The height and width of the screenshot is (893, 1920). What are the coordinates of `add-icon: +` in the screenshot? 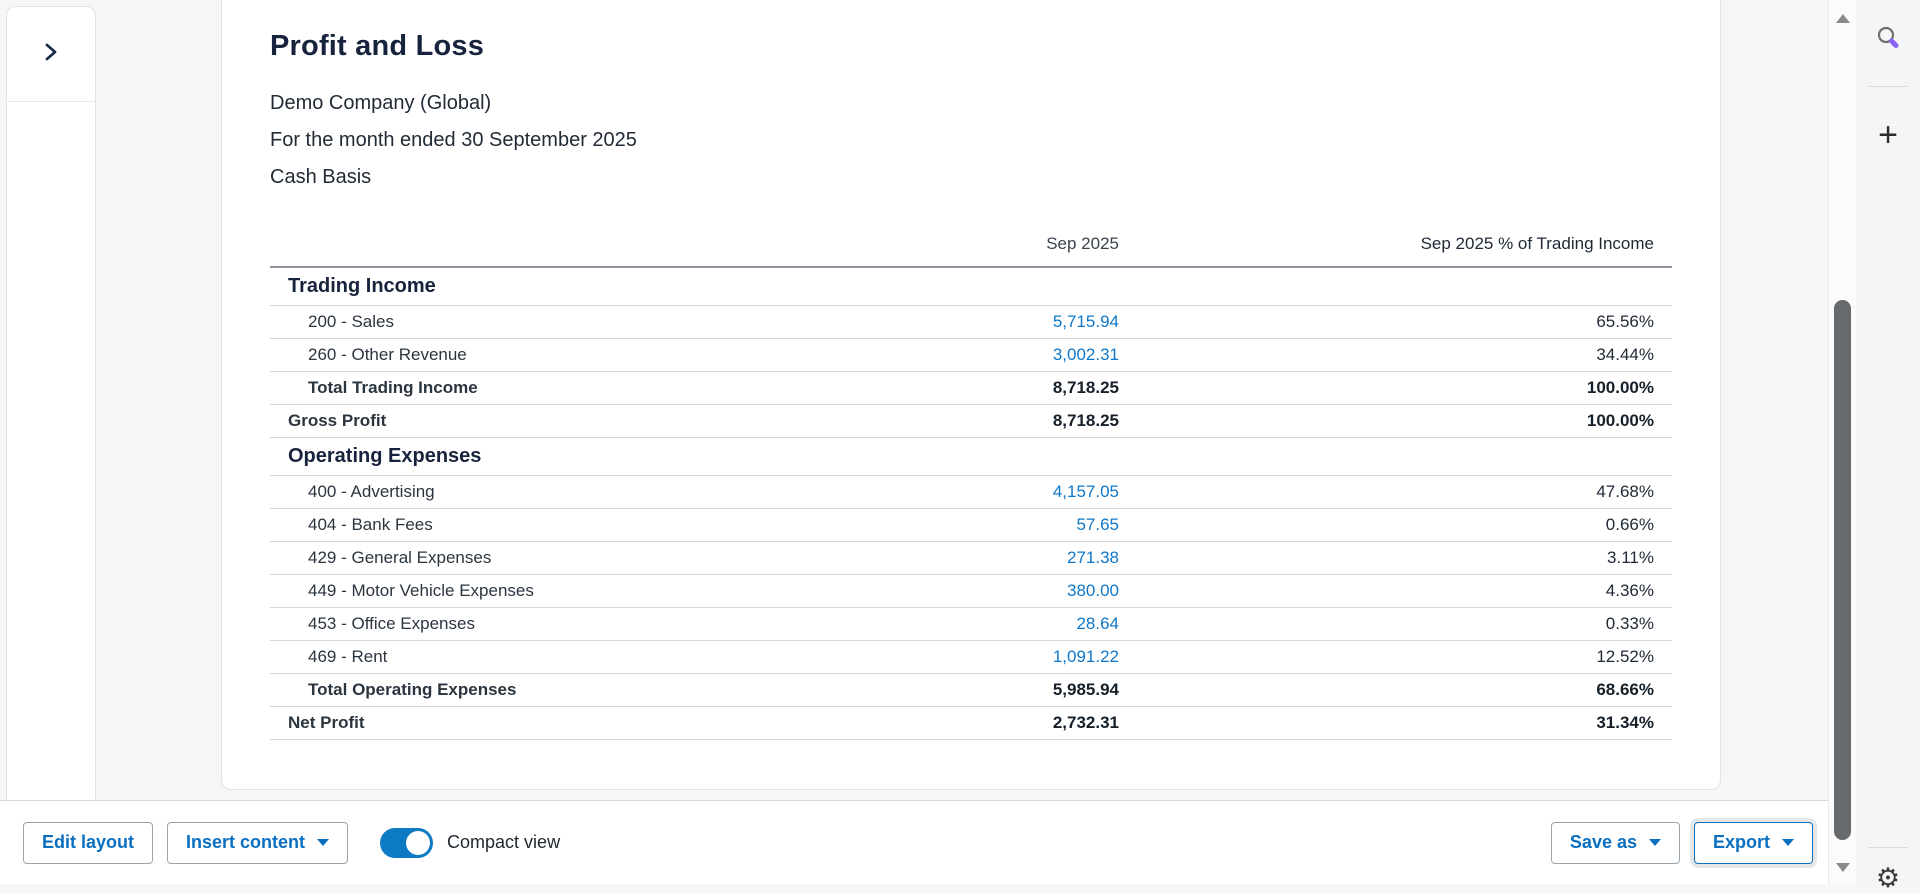 It's located at (1888, 135).